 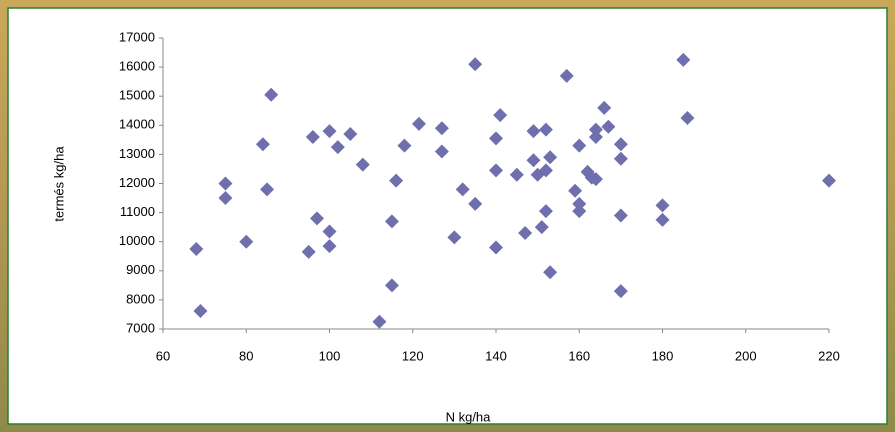 What do you see at coordinates (246, 355) in the screenshot?
I see `x-tick-label: 80` at bounding box center [246, 355].